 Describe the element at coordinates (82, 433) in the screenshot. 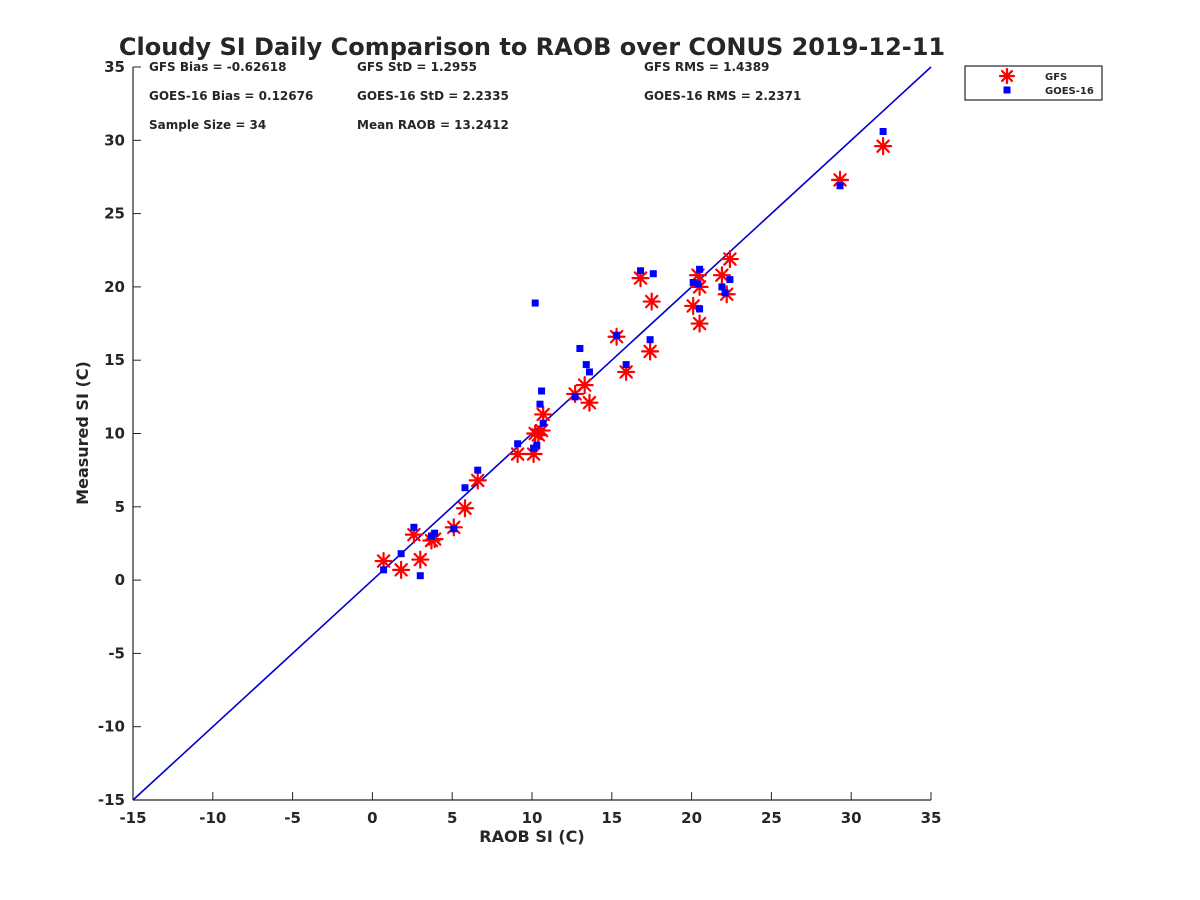

I see `y-axis-label: Measured SI (C)` at that location.